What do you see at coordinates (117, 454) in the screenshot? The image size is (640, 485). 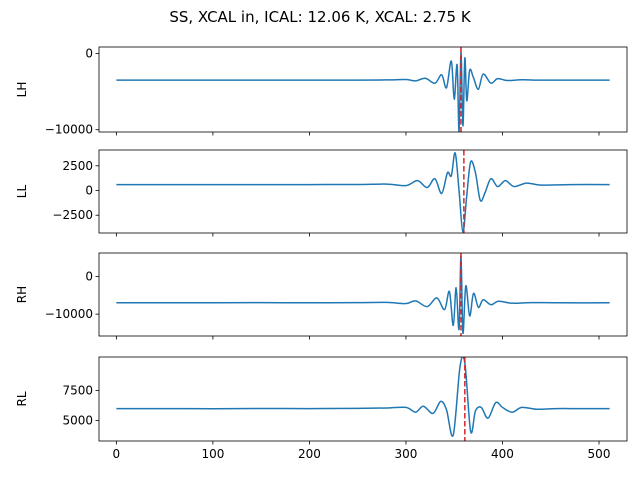 I see `x-tick-label: 0` at bounding box center [117, 454].